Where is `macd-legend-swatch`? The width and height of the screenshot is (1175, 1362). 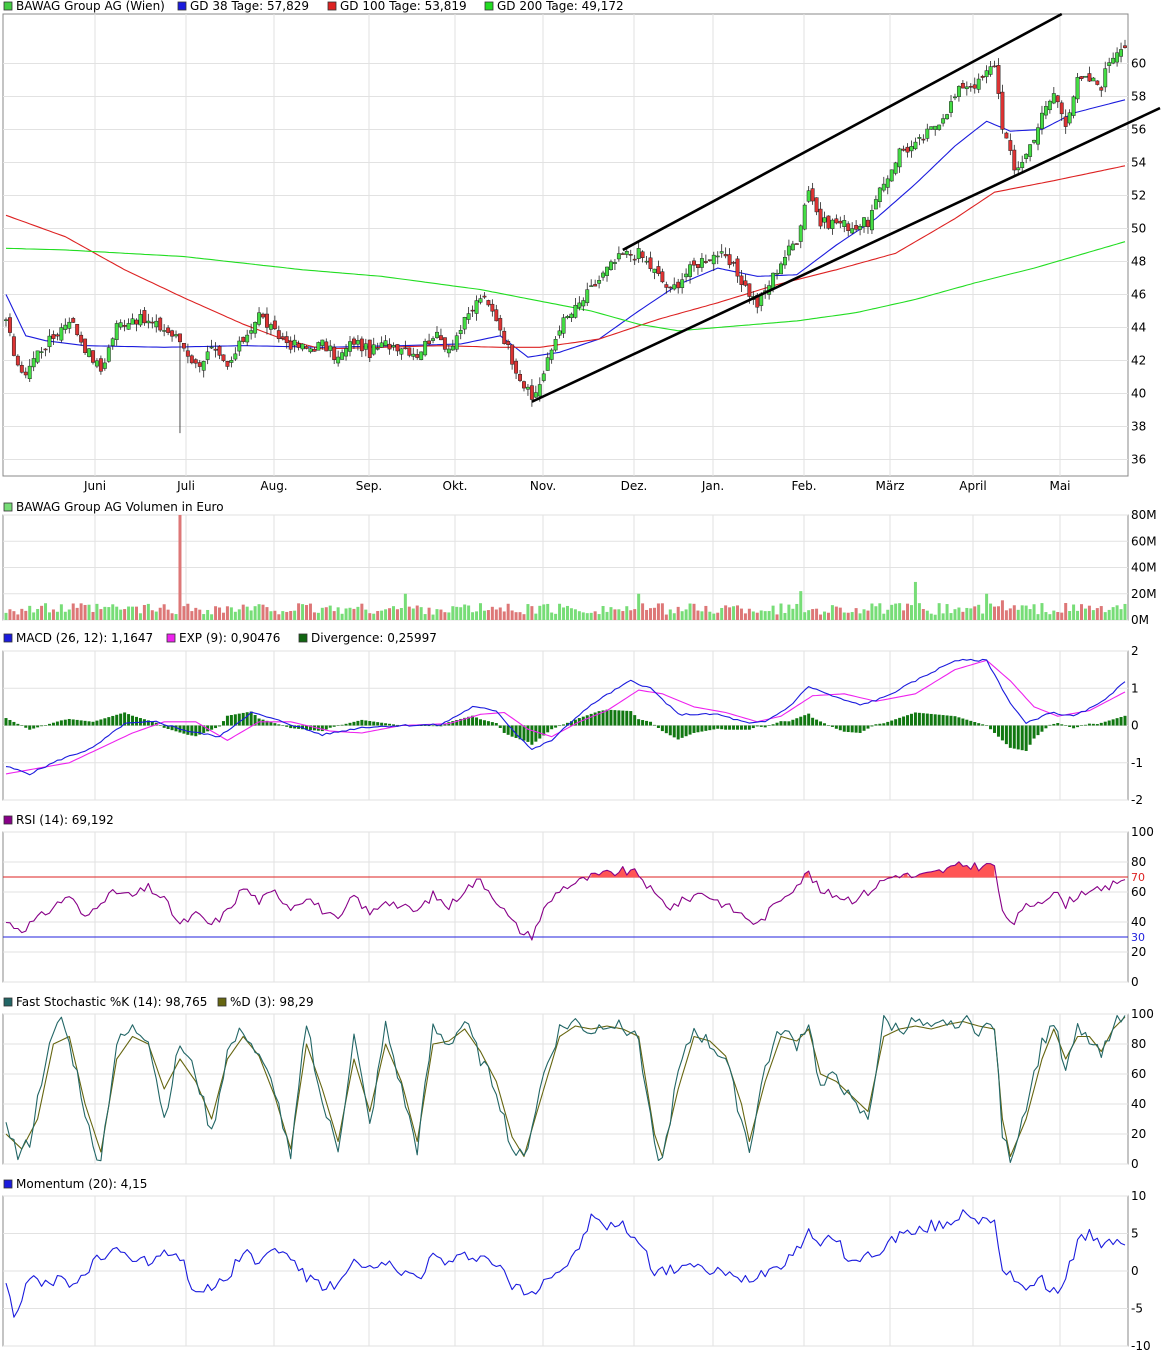 macd-legend-swatch is located at coordinates (171, 638).